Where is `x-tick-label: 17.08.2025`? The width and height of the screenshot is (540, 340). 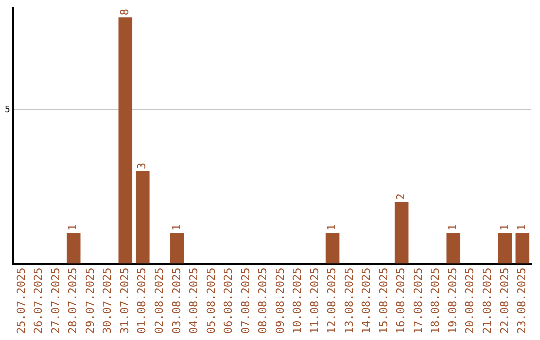 x-tick-label: 17.08.2025 is located at coordinates (418, 301).